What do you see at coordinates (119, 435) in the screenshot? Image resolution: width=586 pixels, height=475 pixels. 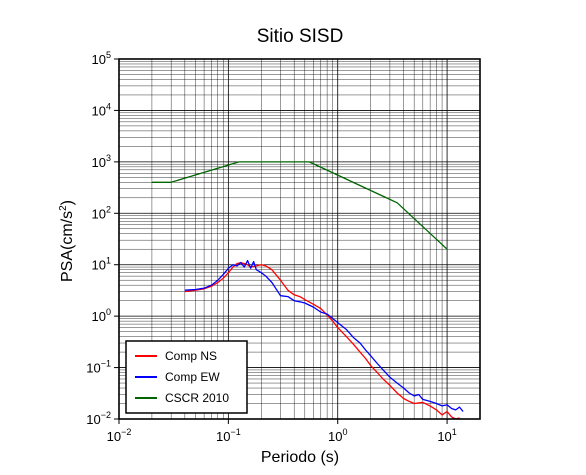 I see `x-tick-label: 10⁻²` at bounding box center [119, 435].